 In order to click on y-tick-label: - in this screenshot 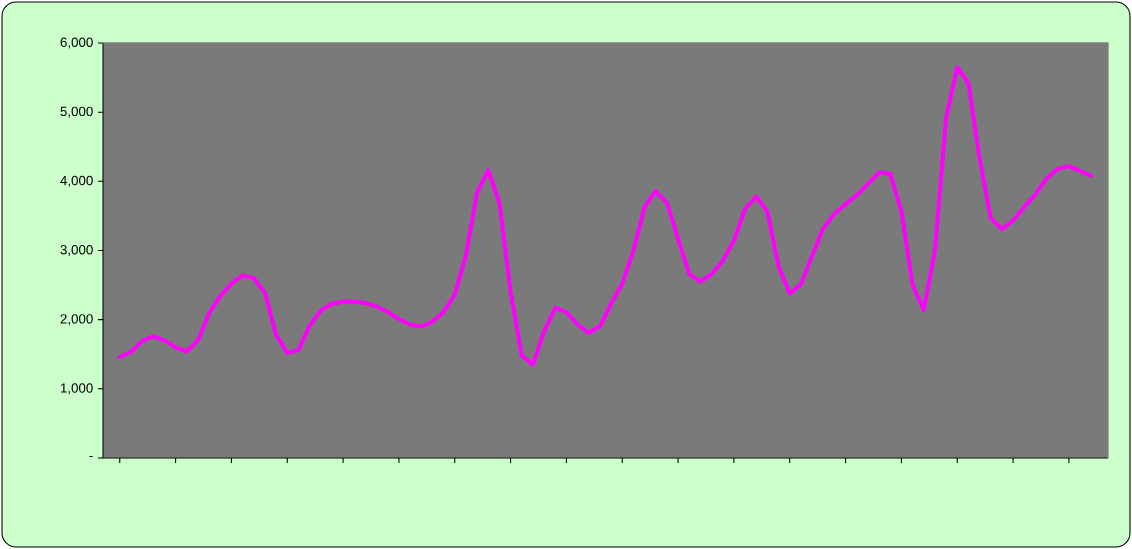, I will do `click(91, 456)`.